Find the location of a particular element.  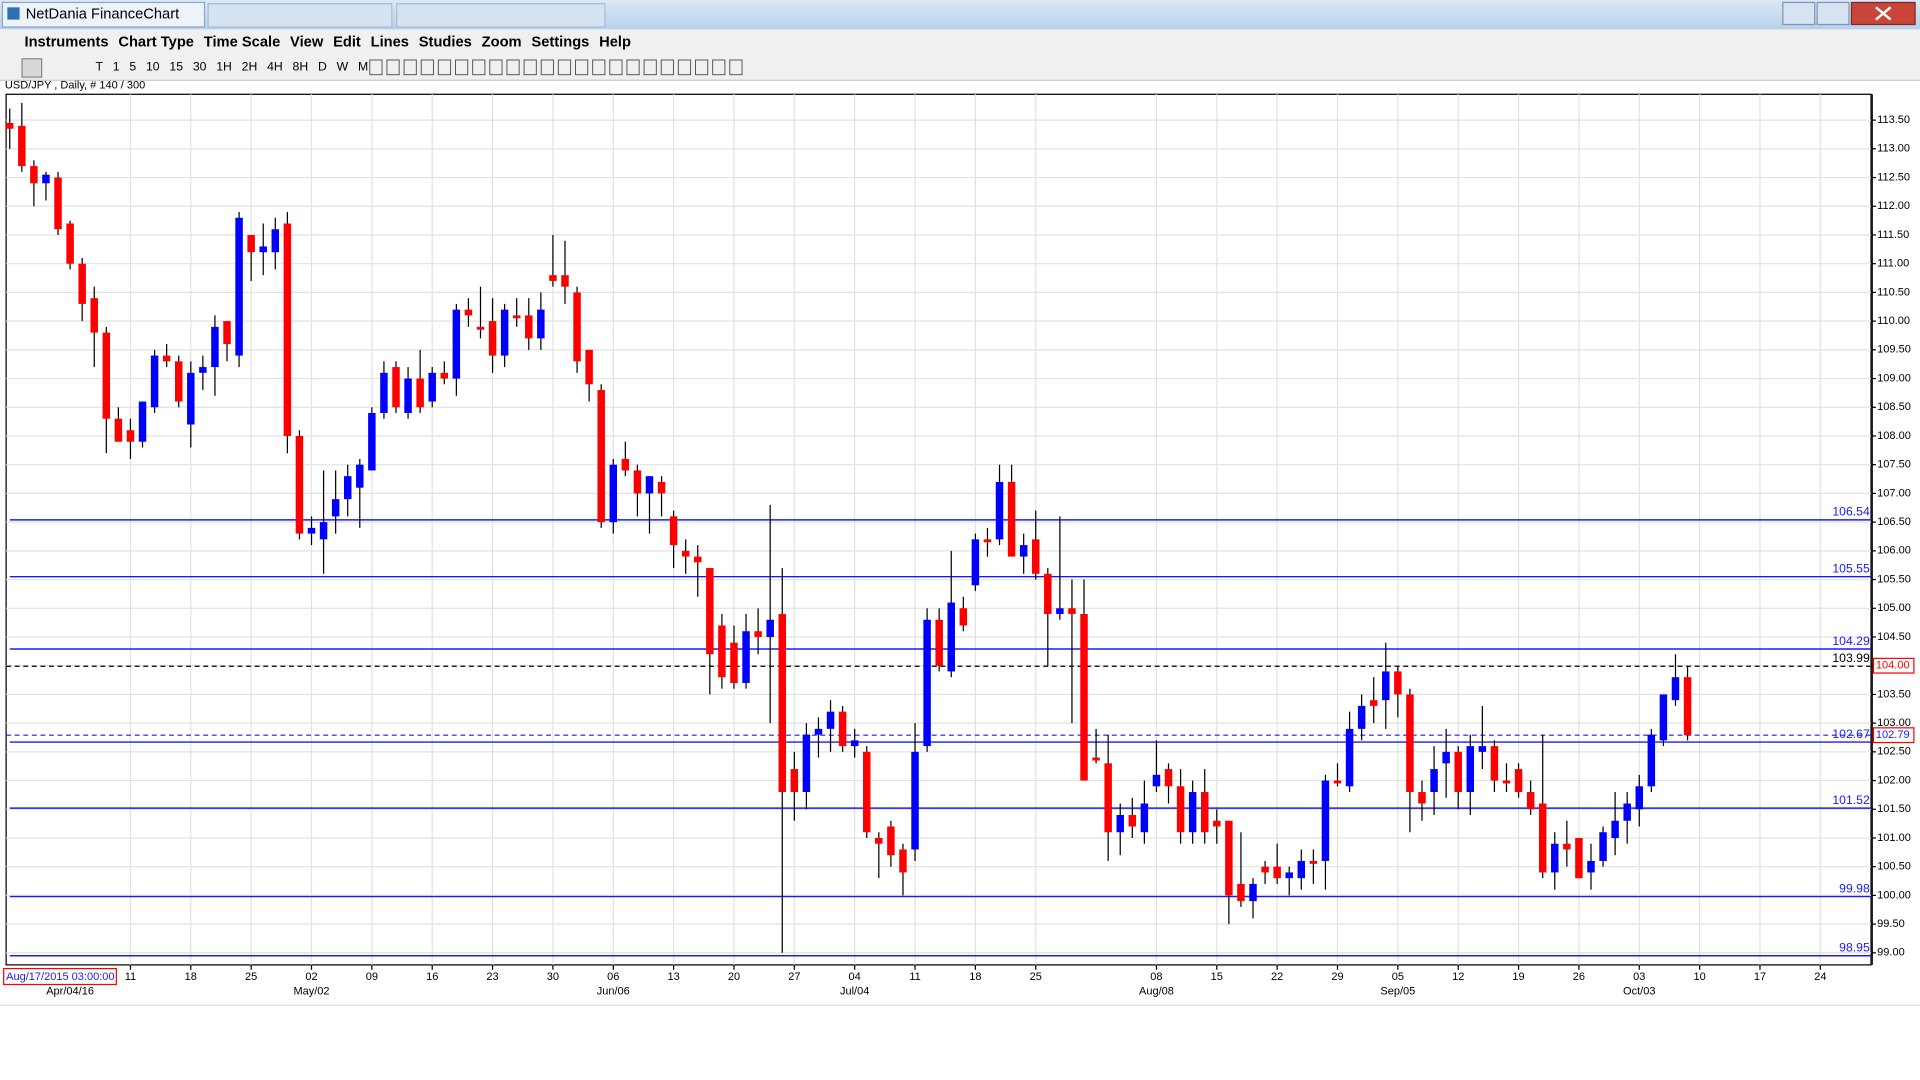

y-tick-label: 104.50 is located at coordinates (1894, 637).